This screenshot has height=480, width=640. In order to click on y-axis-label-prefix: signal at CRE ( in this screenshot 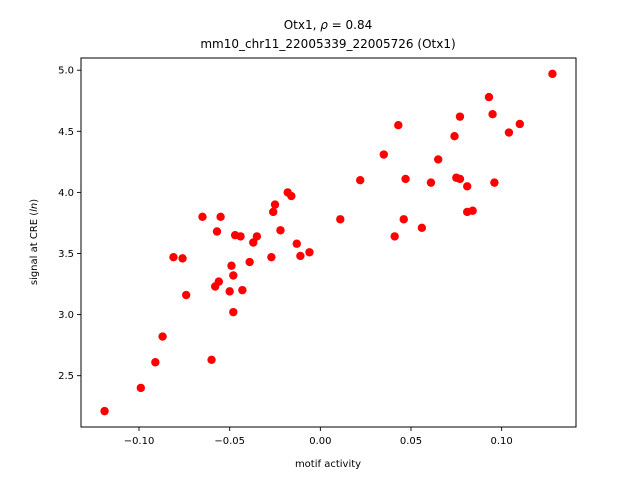, I will do `click(34, 248)`.